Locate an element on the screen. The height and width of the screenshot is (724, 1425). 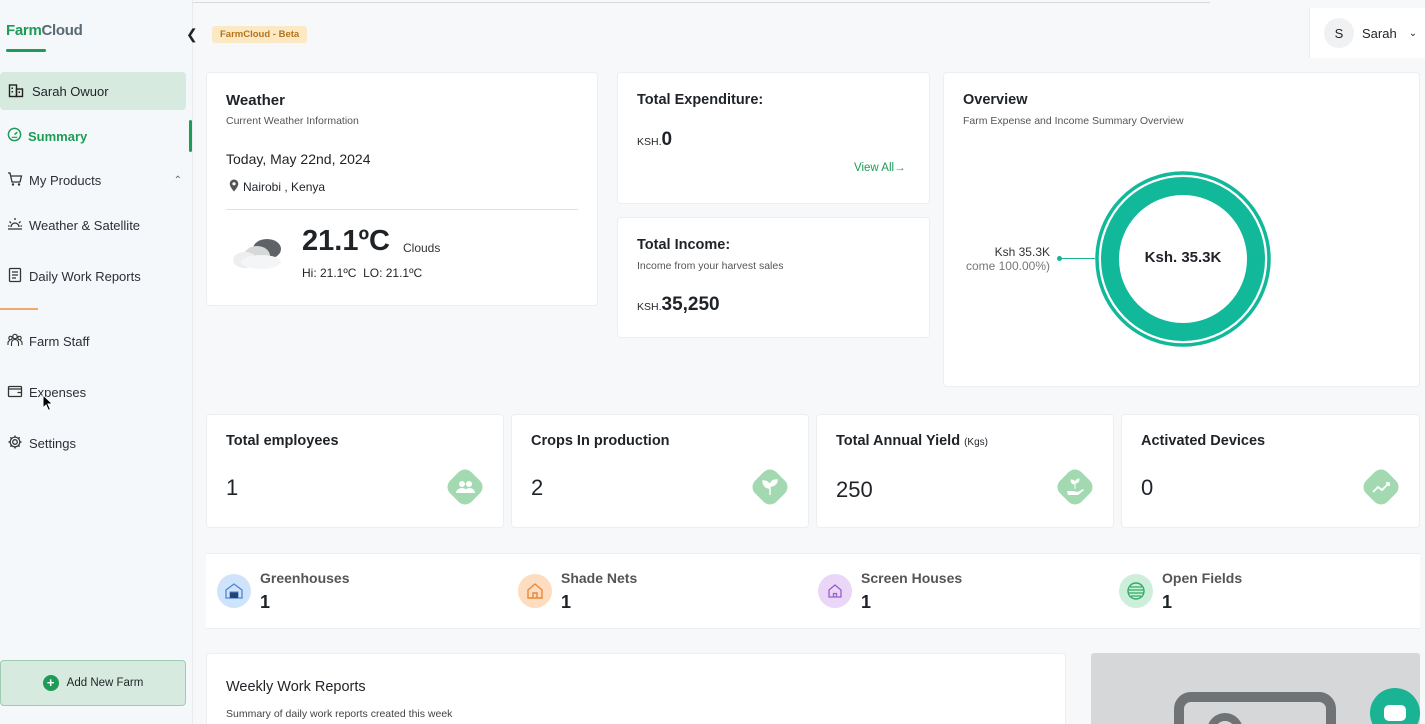
nav-expenses: Expenses is located at coordinates (95, 392).